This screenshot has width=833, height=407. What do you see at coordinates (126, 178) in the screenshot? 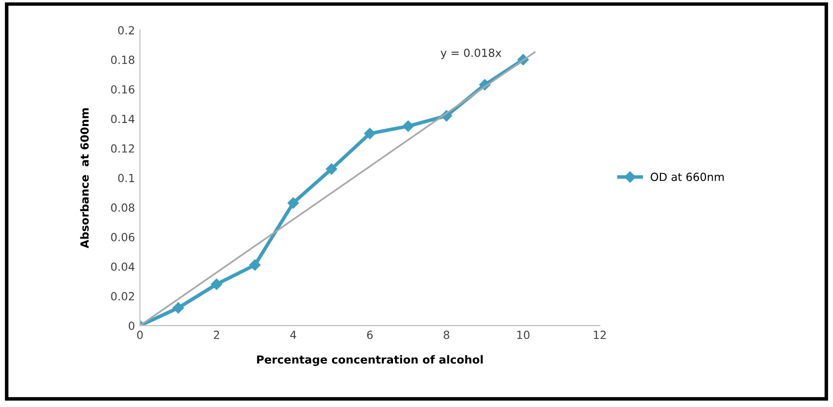
I see `y-tick-label: 0.1` at bounding box center [126, 178].